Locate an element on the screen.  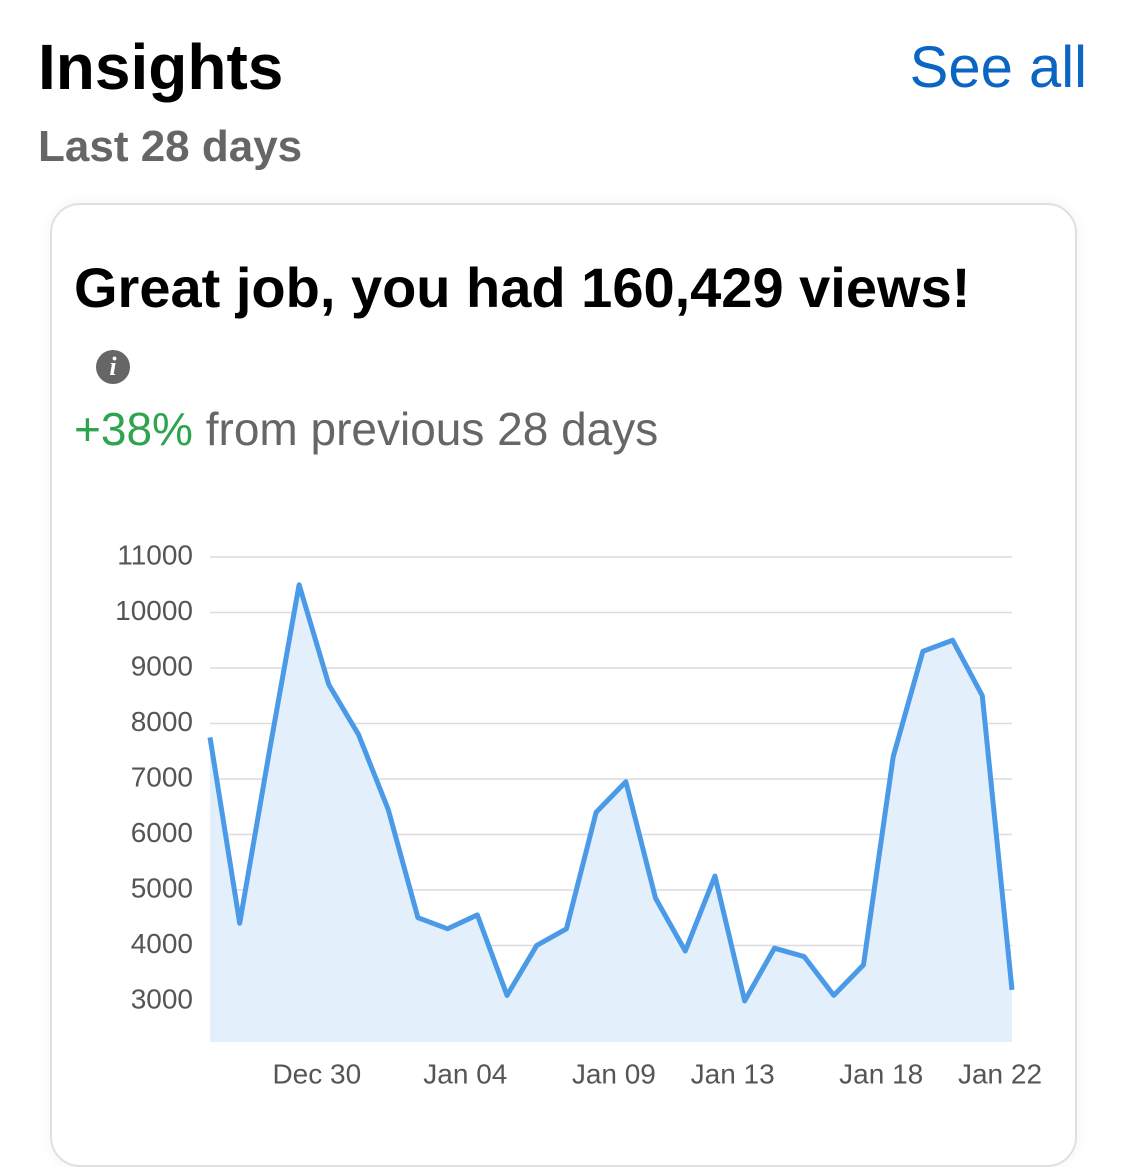
x-tick-label: Jan 09 is located at coordinates (614, 1073).